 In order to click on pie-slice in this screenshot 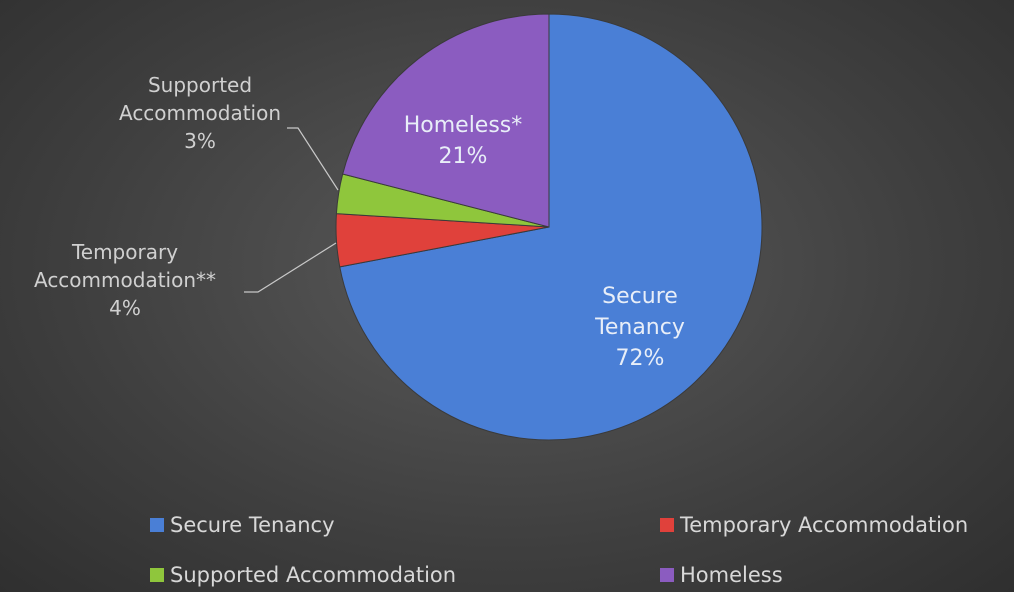, I will do `click(446, 120)`.